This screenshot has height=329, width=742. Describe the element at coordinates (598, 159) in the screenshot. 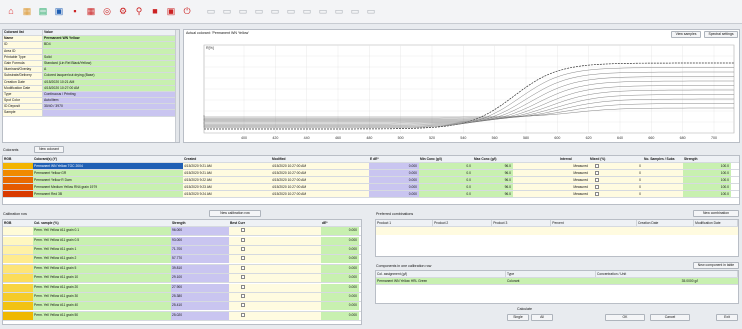

I see `column-header: Mixed (%)` at that location.